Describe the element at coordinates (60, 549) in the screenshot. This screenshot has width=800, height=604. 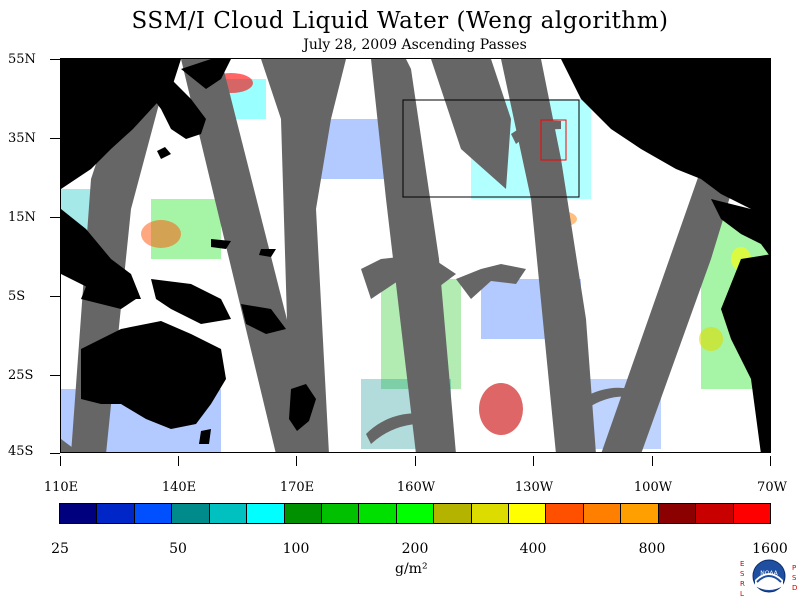
I see `colorbar-label: 25` at that location.